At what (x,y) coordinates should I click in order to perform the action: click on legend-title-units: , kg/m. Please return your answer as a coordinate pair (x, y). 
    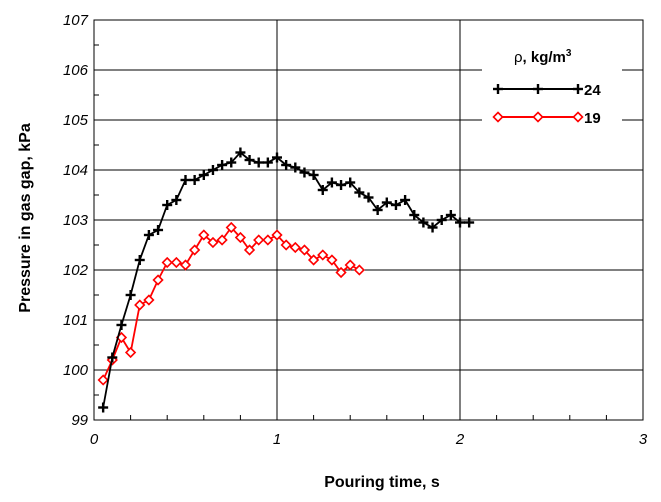
    Looking at the image, I should click on (544, 57).